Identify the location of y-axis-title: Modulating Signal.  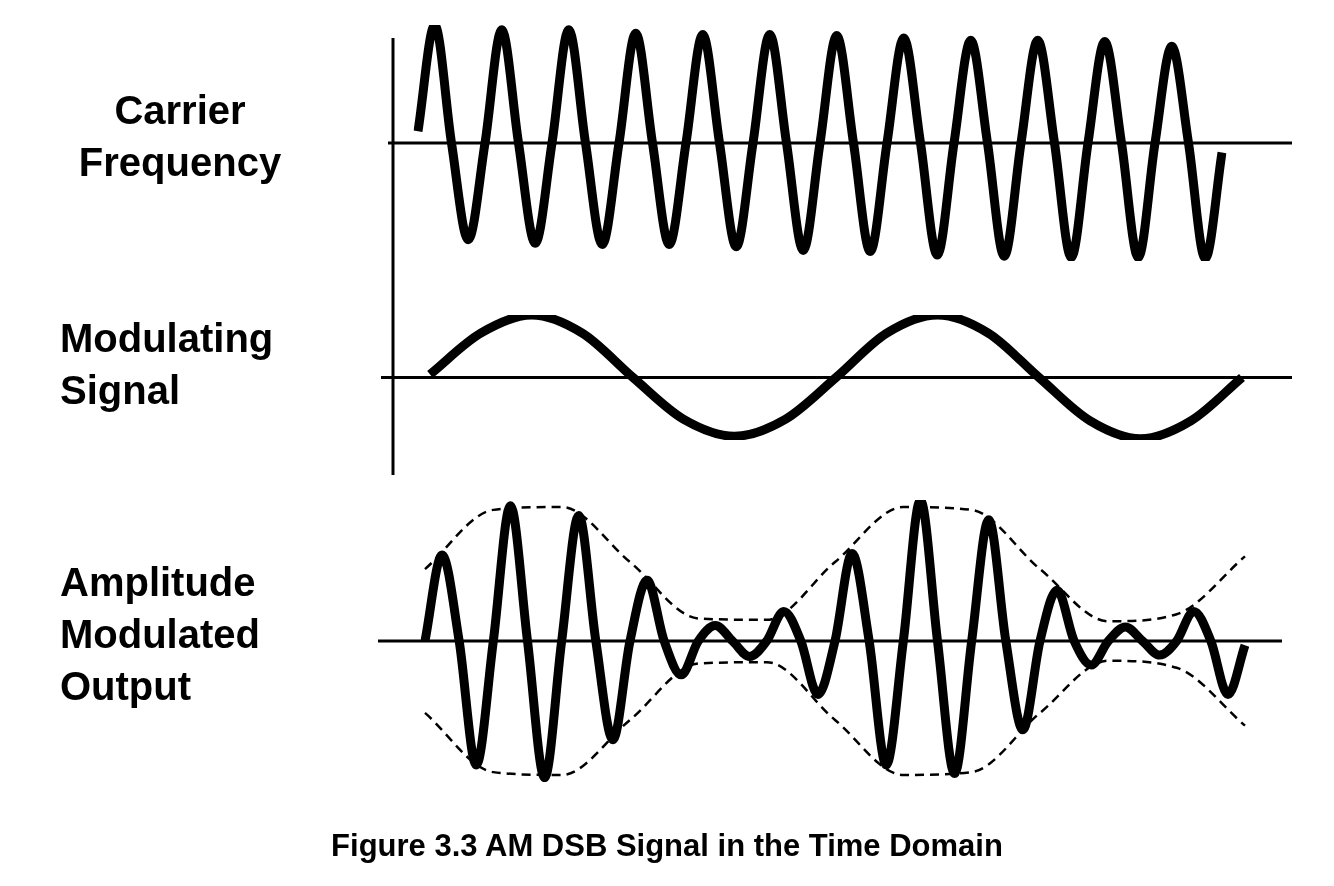
(167, 364).